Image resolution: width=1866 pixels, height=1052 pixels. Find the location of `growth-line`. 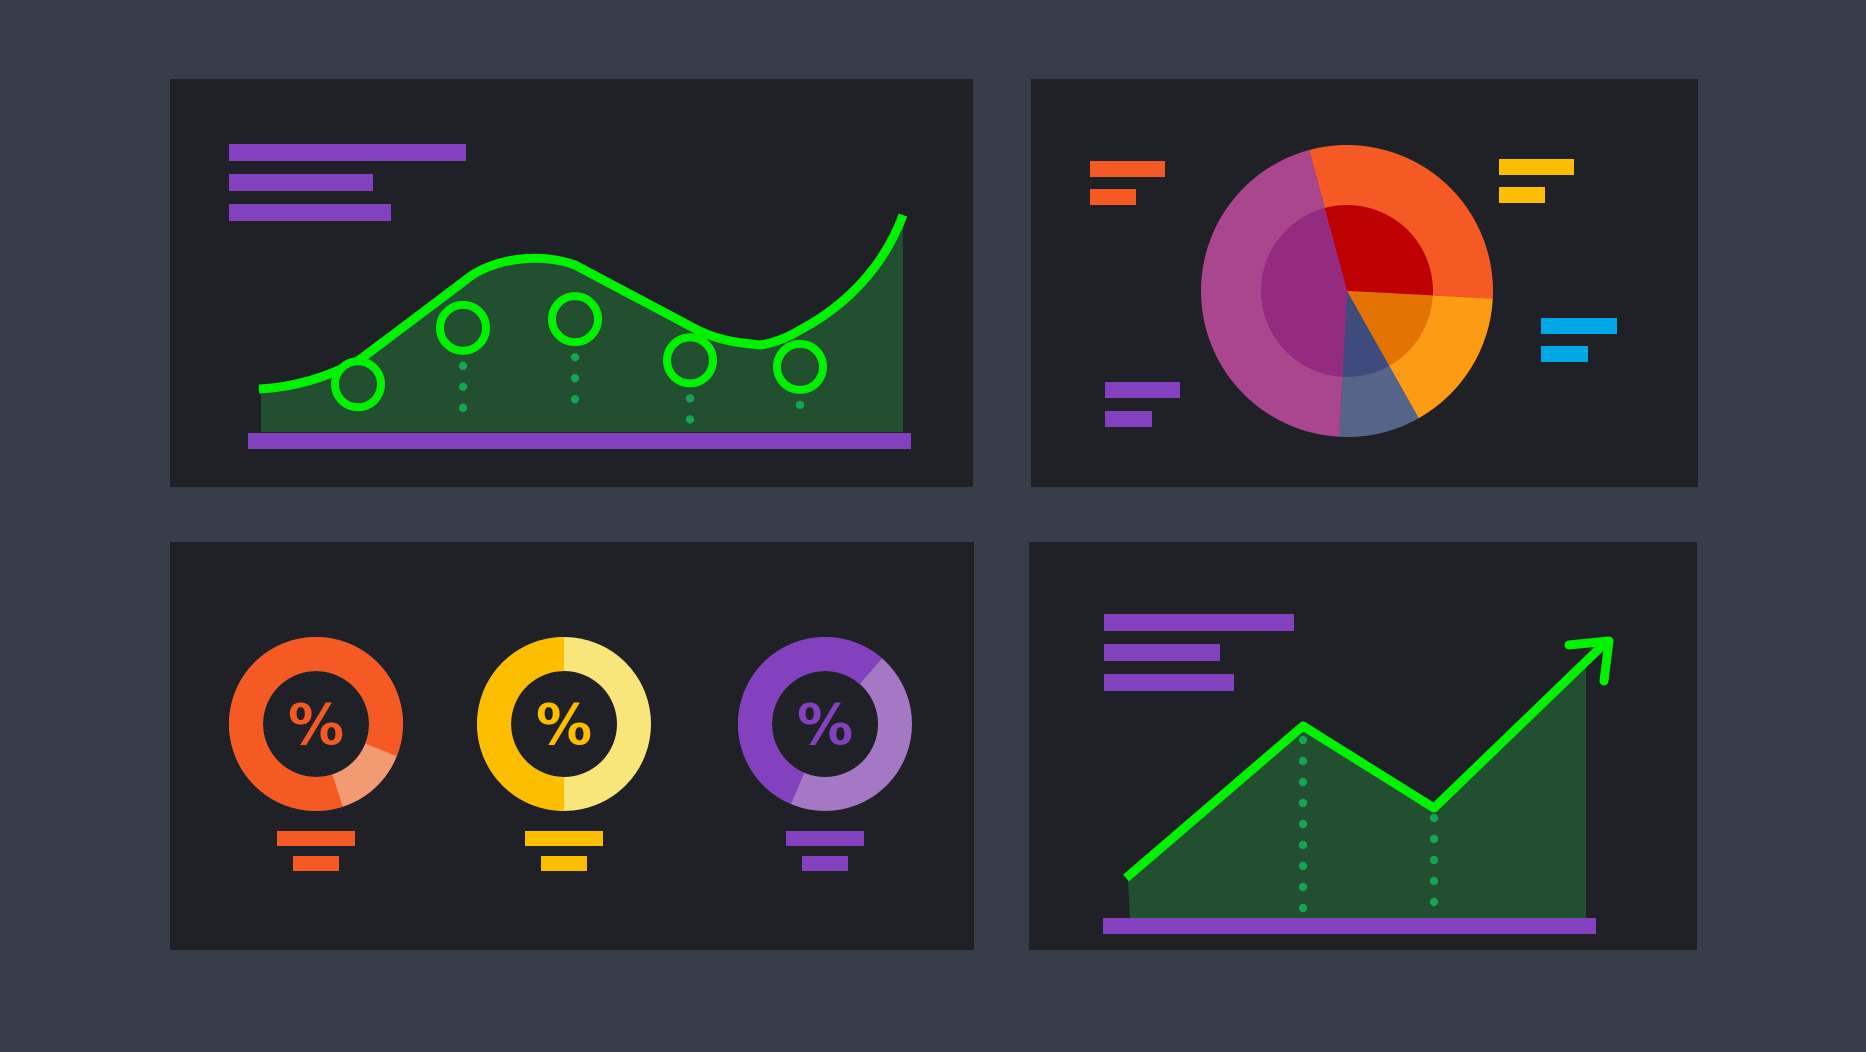

growth-line is located at coordinates (1365, 761).